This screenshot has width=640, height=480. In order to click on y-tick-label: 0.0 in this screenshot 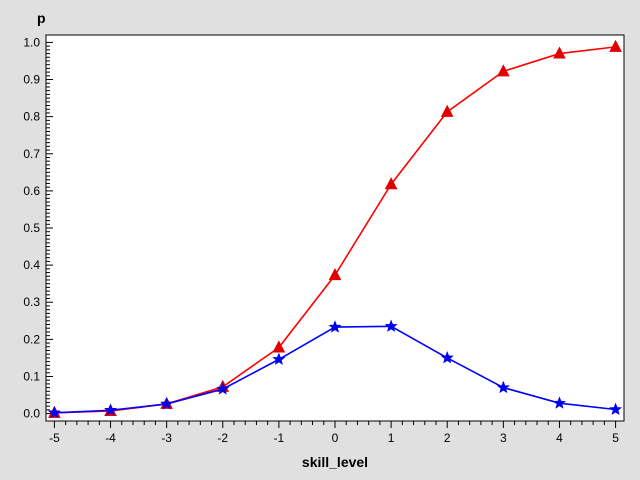, I will do `click(31, 414)`.